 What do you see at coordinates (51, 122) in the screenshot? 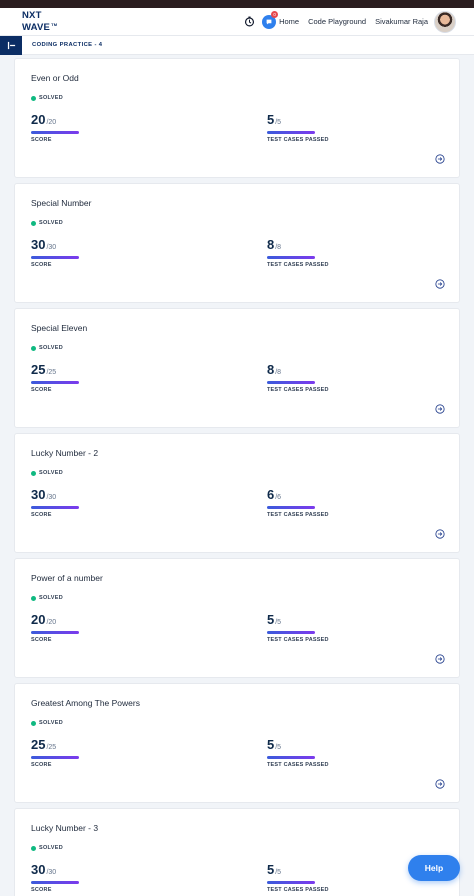
I see `score-max: /20` at bounding box center [51, 122].